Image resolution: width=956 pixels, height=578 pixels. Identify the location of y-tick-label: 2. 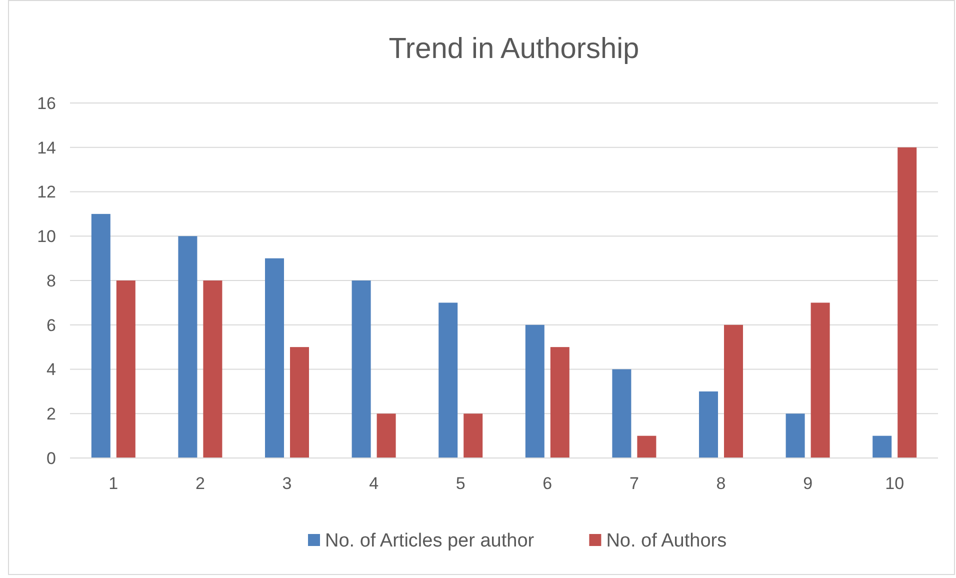
(51, 414).